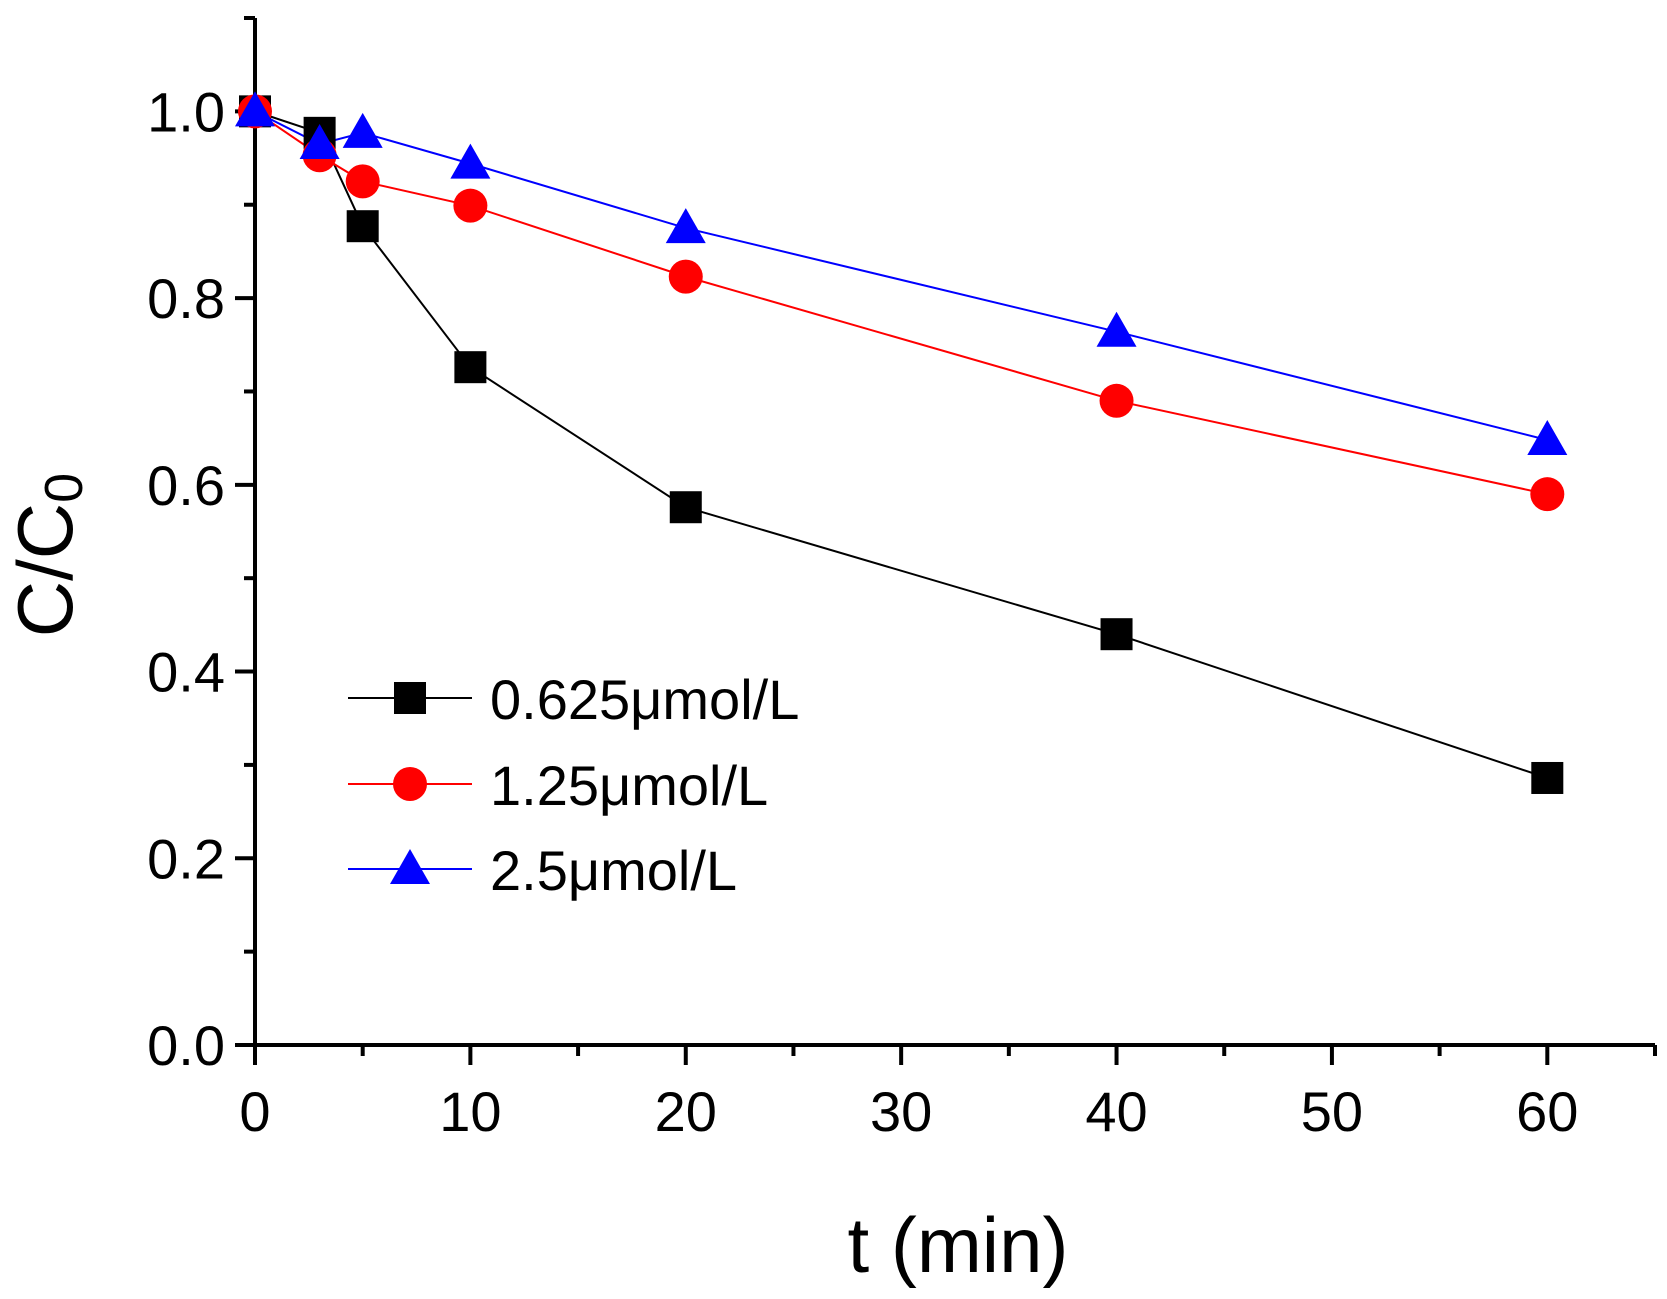 The image size is (1667, 1299). I want to click on y-tick-label: 0.2, so click(186, 858).